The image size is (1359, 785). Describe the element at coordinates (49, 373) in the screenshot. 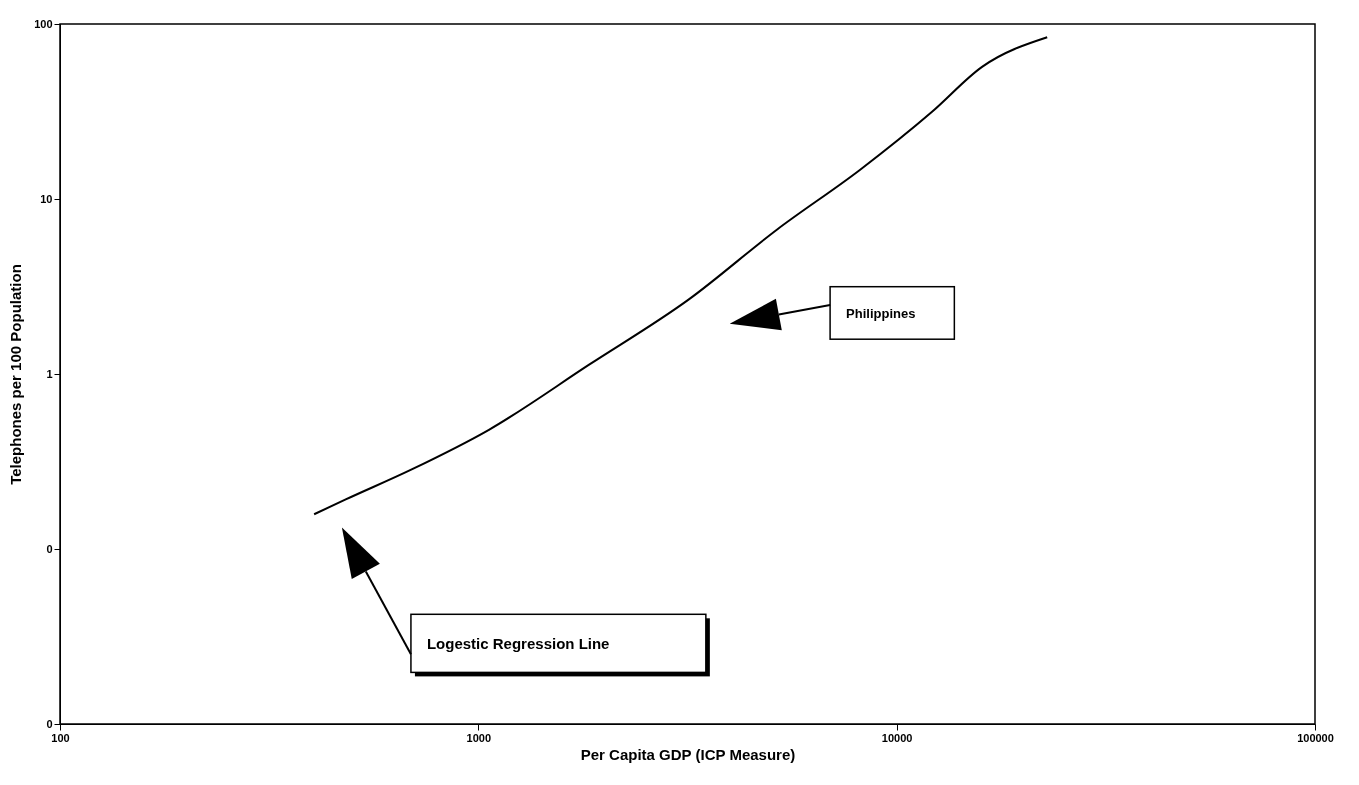

I see `y-tick-label: 1` at that location.